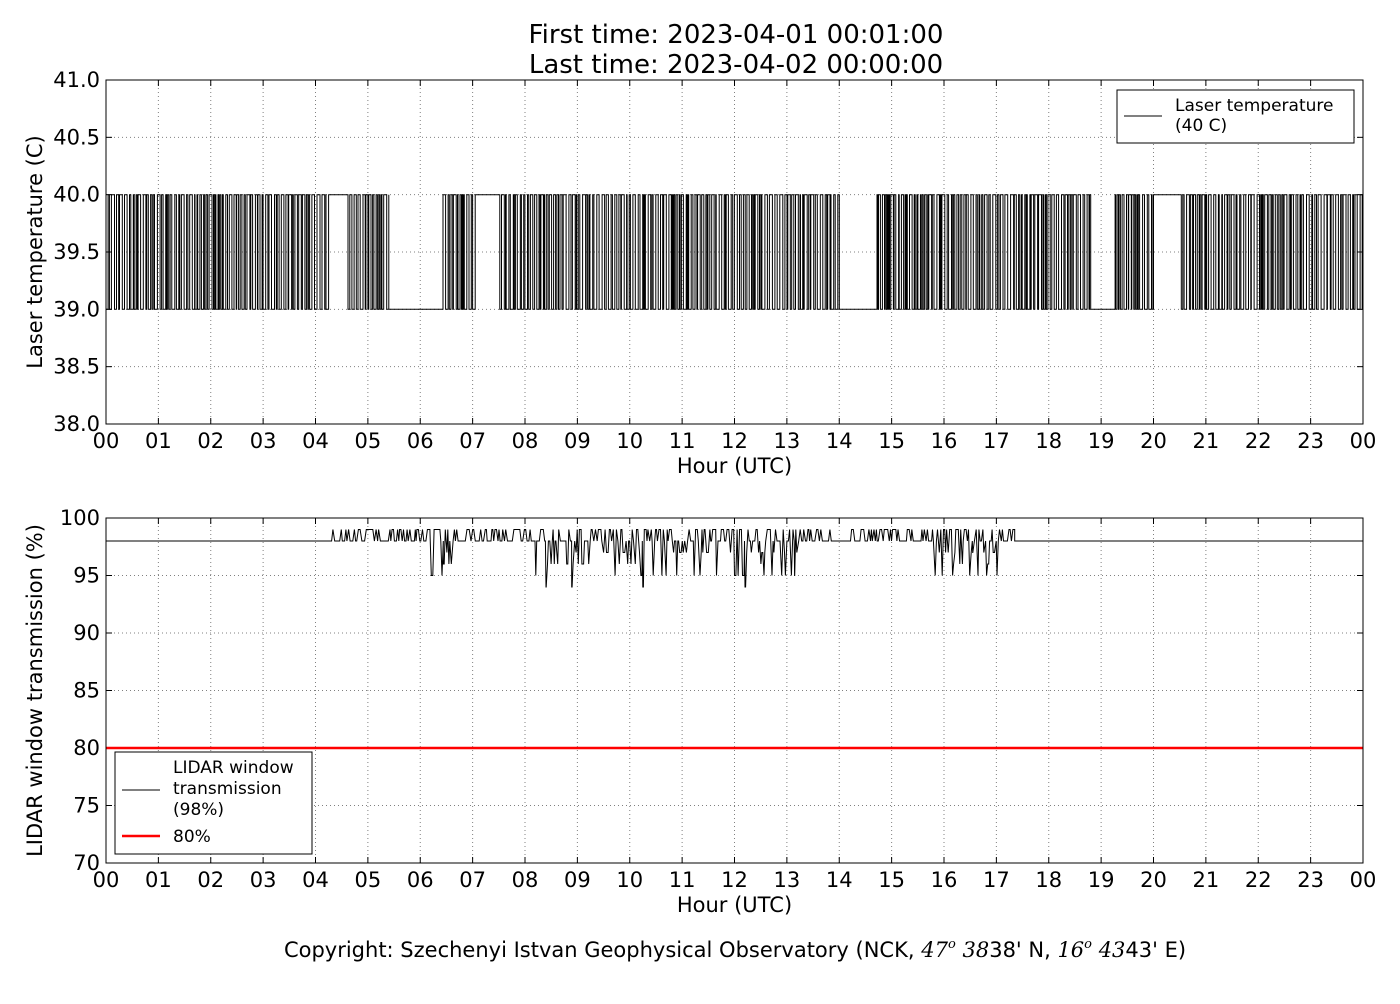 The width and height of the screenshot is (1400, 1004). I want to click on laser-temperature-series-line, so click(734, 252).